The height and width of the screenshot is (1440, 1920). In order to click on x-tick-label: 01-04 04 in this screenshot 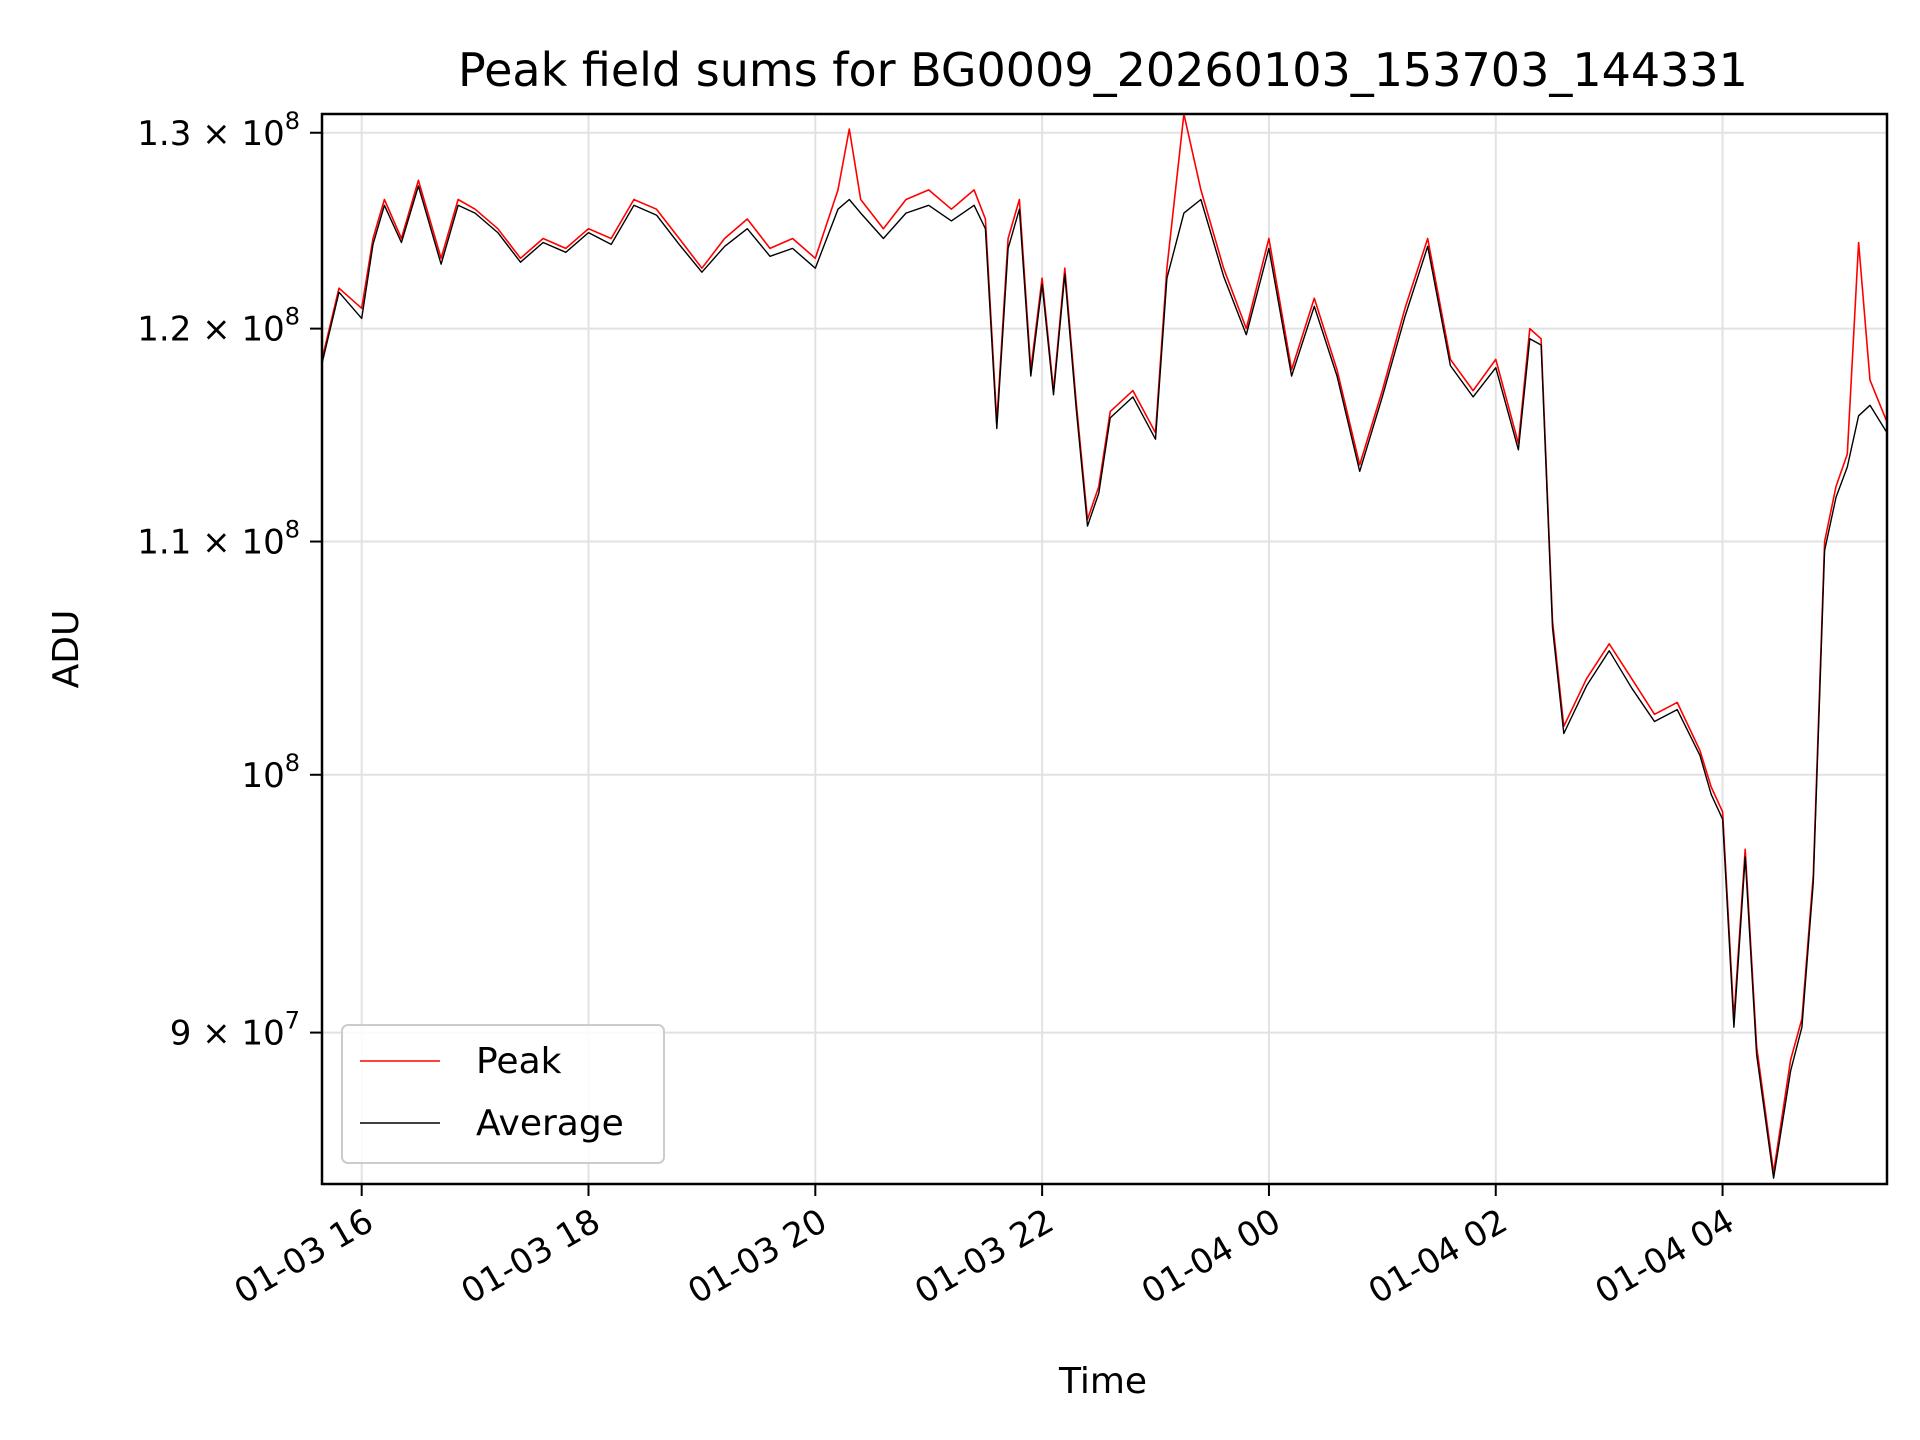, I will do `click(1665, 1256)`.